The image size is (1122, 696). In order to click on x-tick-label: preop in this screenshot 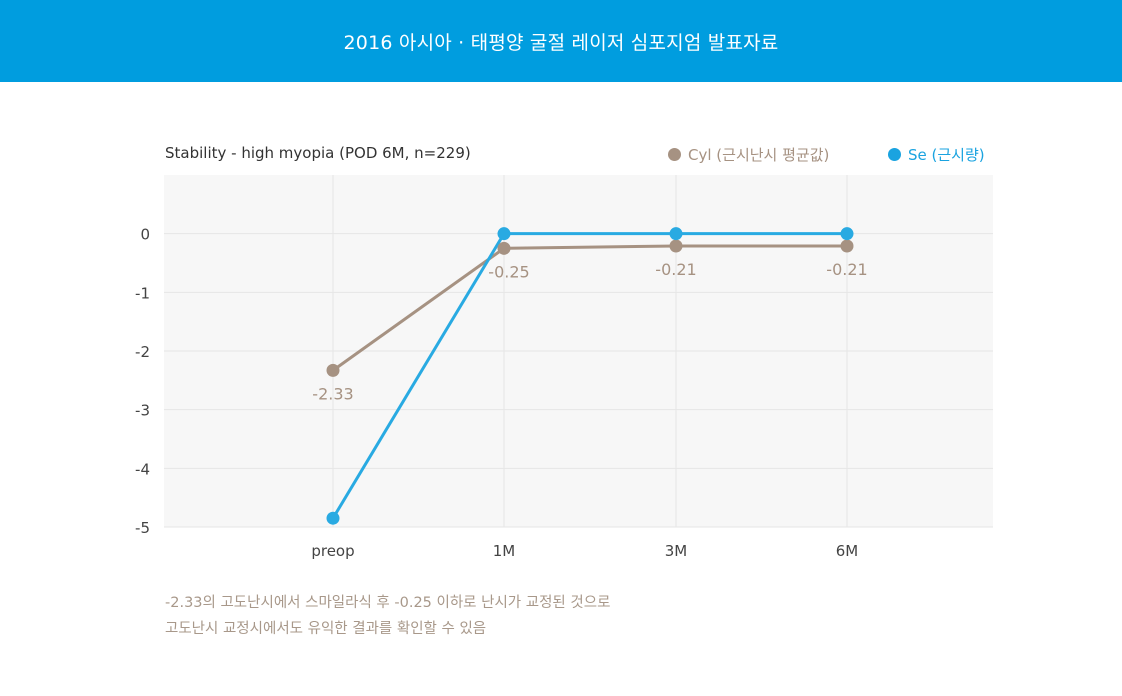, I will do `click(332, 551)`.